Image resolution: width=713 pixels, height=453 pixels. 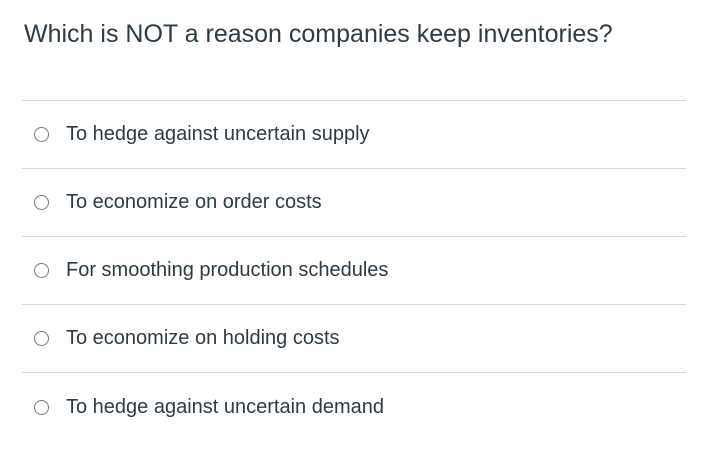 I want to click on option: To economize on holding costs, so click(x=354, y=339).